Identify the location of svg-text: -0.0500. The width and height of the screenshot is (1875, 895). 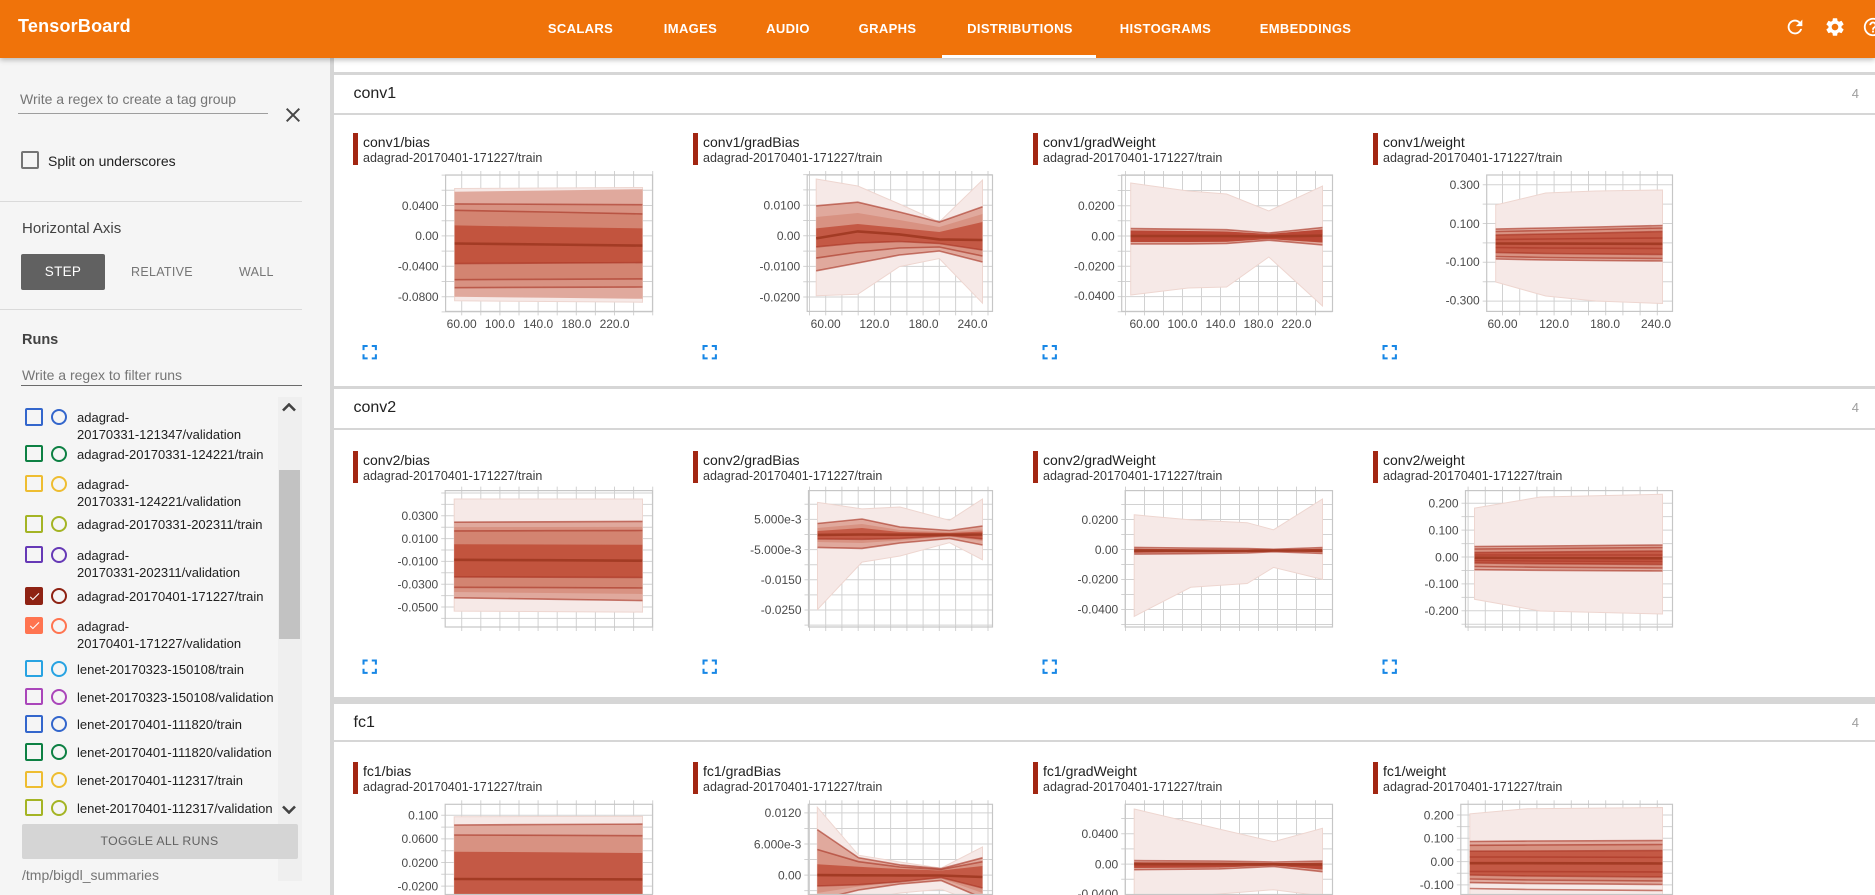
(417, 607).